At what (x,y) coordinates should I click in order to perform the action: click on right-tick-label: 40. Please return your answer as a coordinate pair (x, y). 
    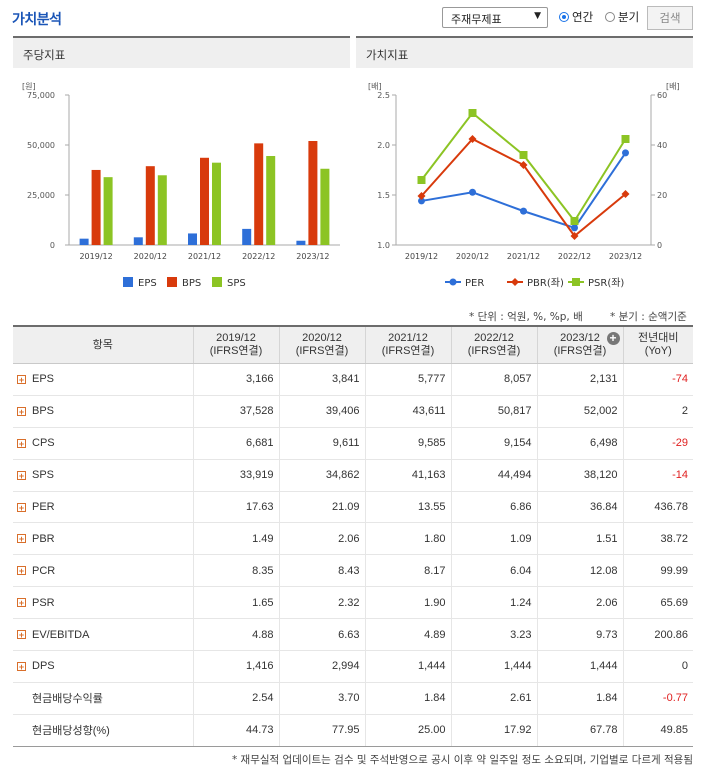
    Looking at the image, I should click on (662, 145).